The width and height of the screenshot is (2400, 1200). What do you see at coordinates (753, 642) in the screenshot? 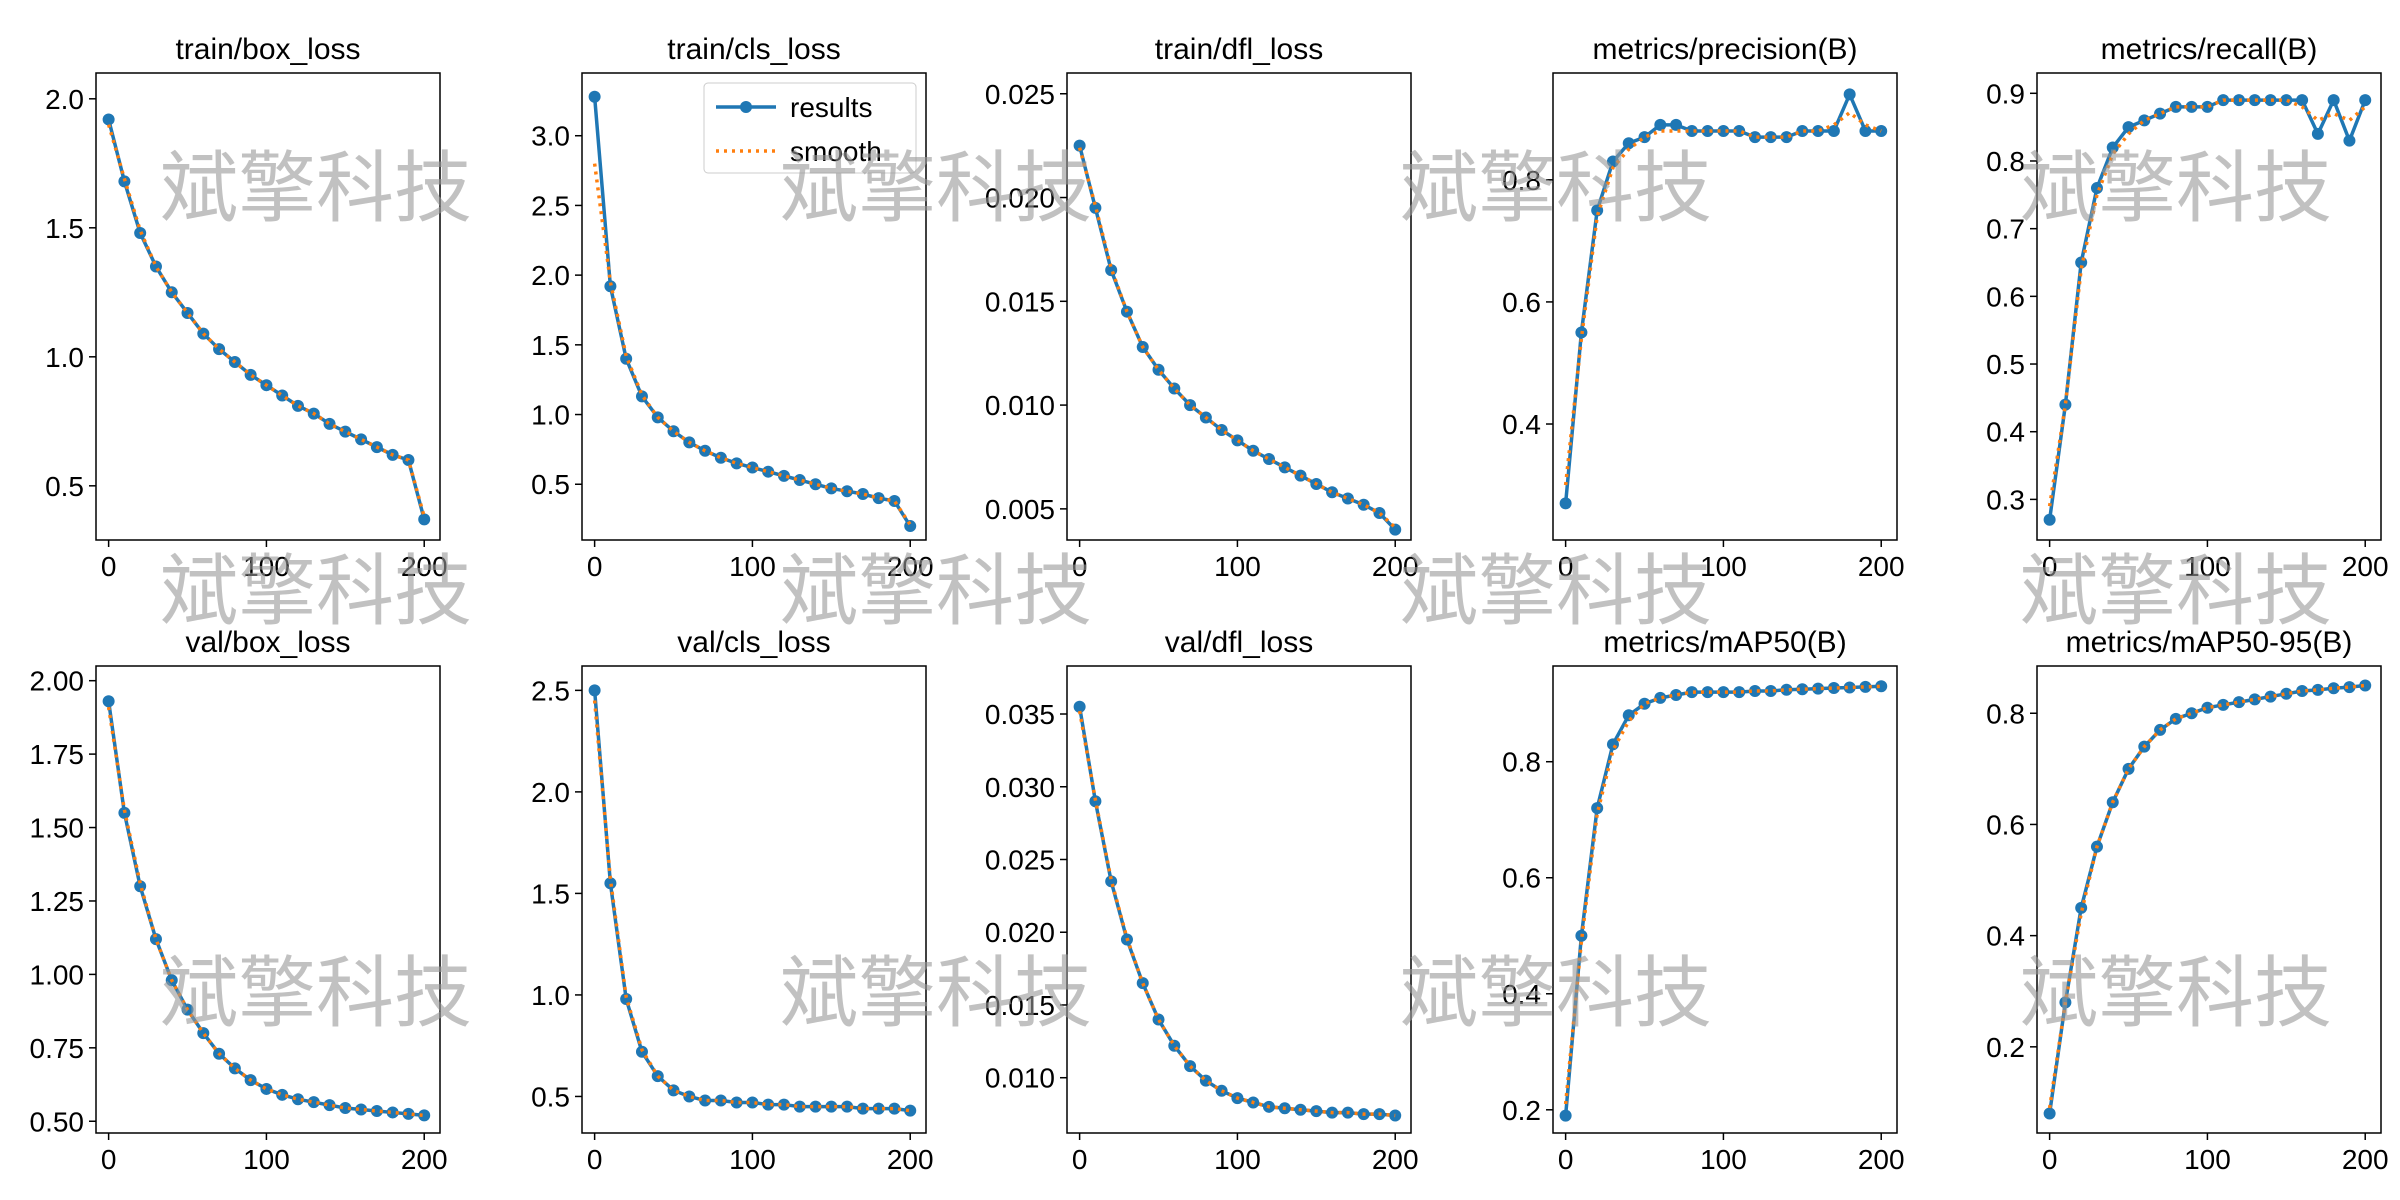
I see `subplot-title: val/cls_loss` at bounding box center [753, 642].